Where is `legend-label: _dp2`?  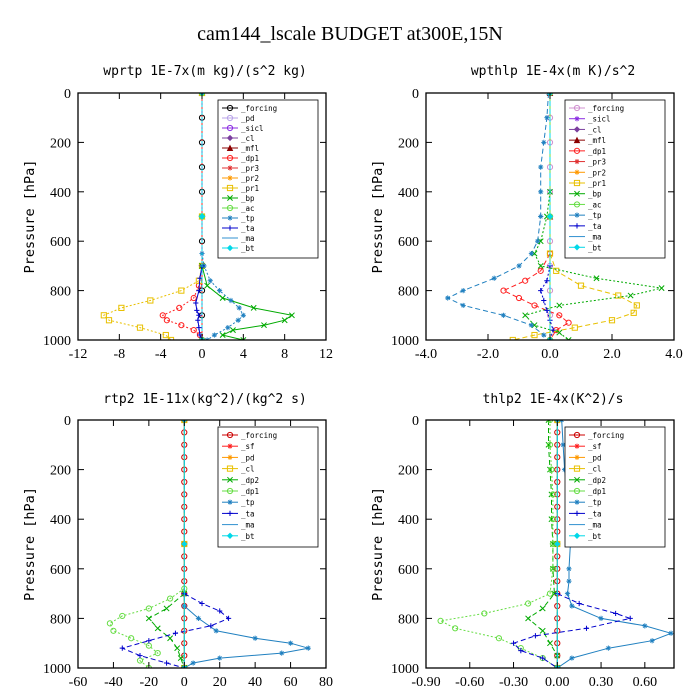 legend-label: _dp2 is located at coordinates (250, 480).